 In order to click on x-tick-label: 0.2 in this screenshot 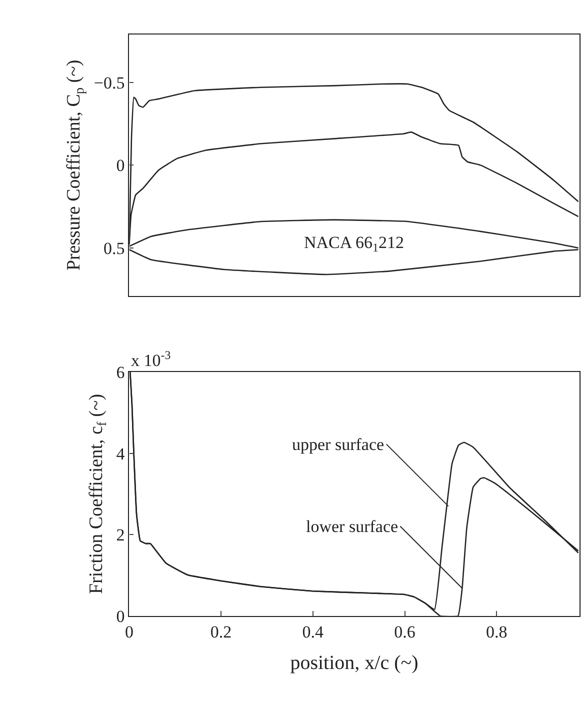, I will do `click(221, 632)`.